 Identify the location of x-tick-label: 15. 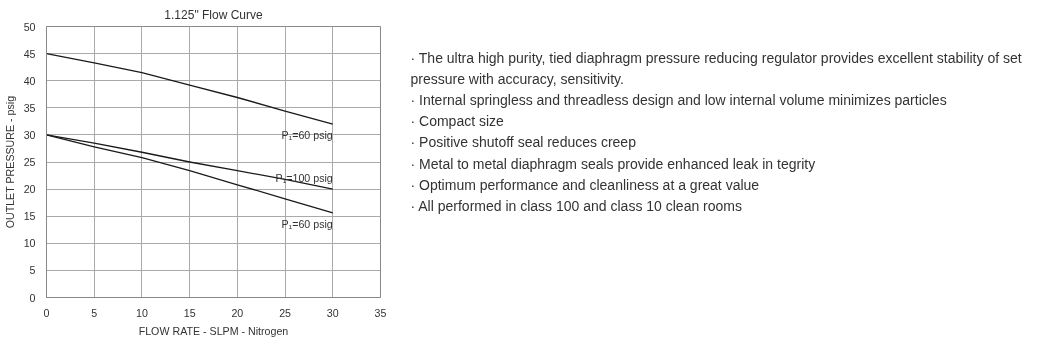
(189, 312).